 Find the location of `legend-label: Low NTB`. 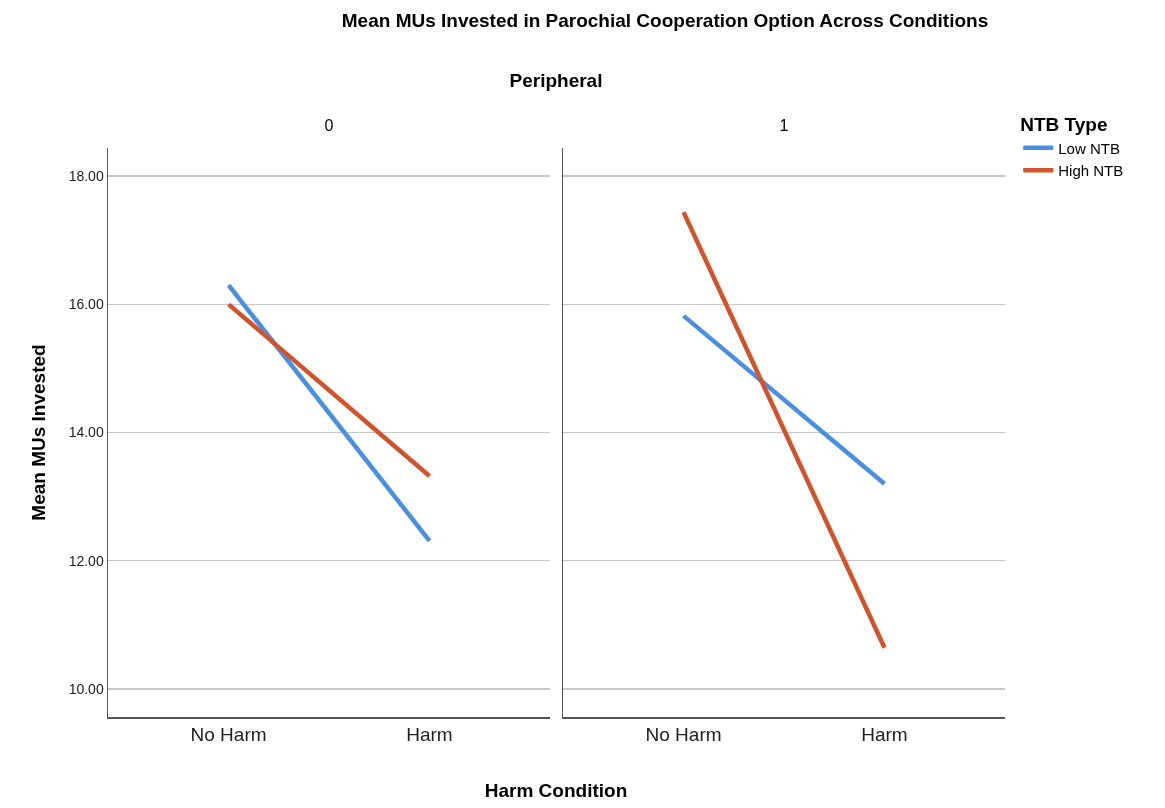

legend-label: Low NTB is located at coordinates (1089, 148).